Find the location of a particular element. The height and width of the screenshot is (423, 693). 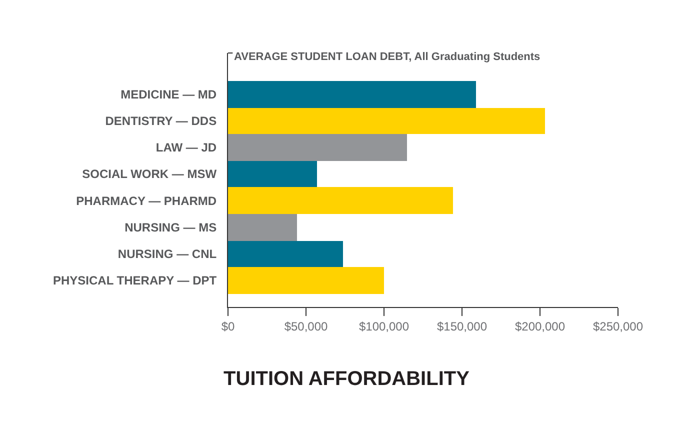

x-tick-label: $100,000 is located at coordinates (384, 326).